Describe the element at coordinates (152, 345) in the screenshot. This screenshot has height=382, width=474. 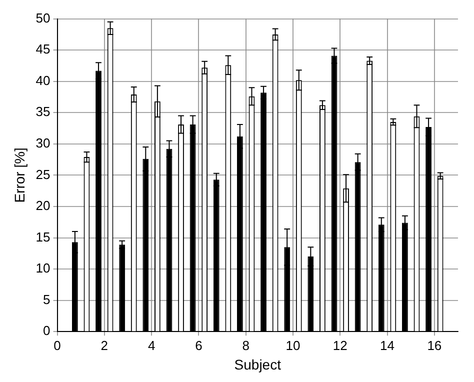
I see `x-tick-label: 4` at that location.